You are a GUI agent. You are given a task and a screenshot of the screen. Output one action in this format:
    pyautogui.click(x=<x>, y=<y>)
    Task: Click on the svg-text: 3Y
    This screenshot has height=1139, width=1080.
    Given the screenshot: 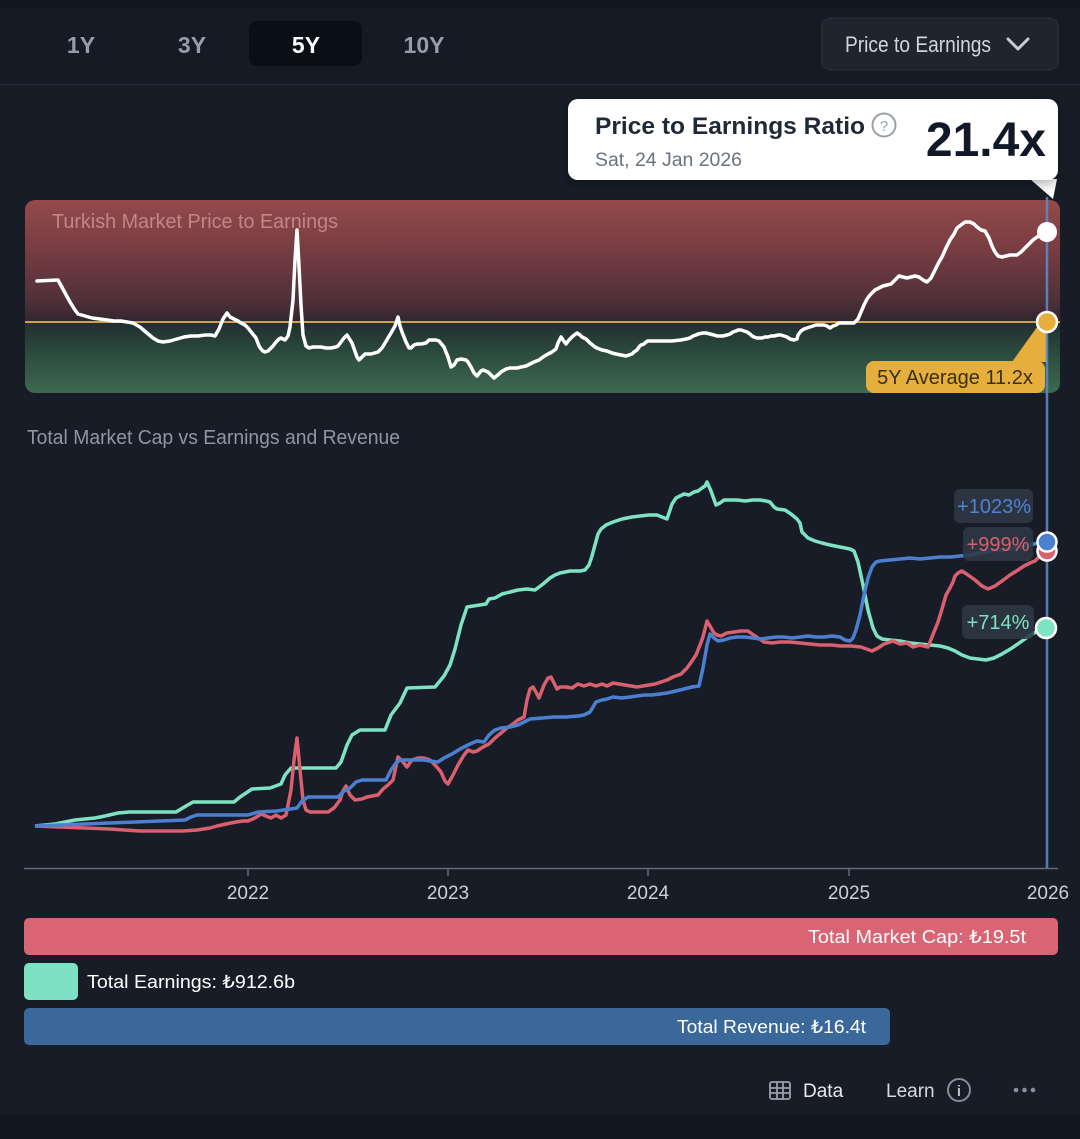 What is the action you would take?
    pyautogui.click(x=192, y=45)
    